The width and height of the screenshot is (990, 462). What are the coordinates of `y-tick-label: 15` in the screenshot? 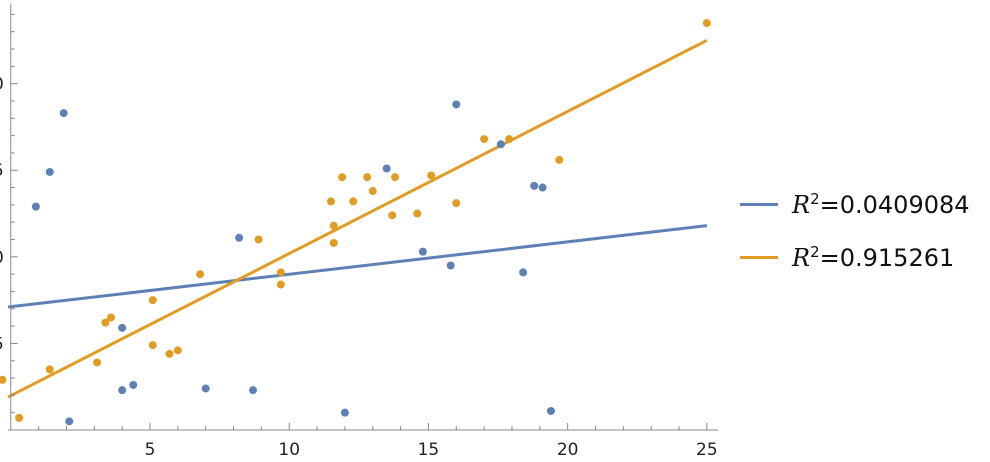 It's located at (2, 171).